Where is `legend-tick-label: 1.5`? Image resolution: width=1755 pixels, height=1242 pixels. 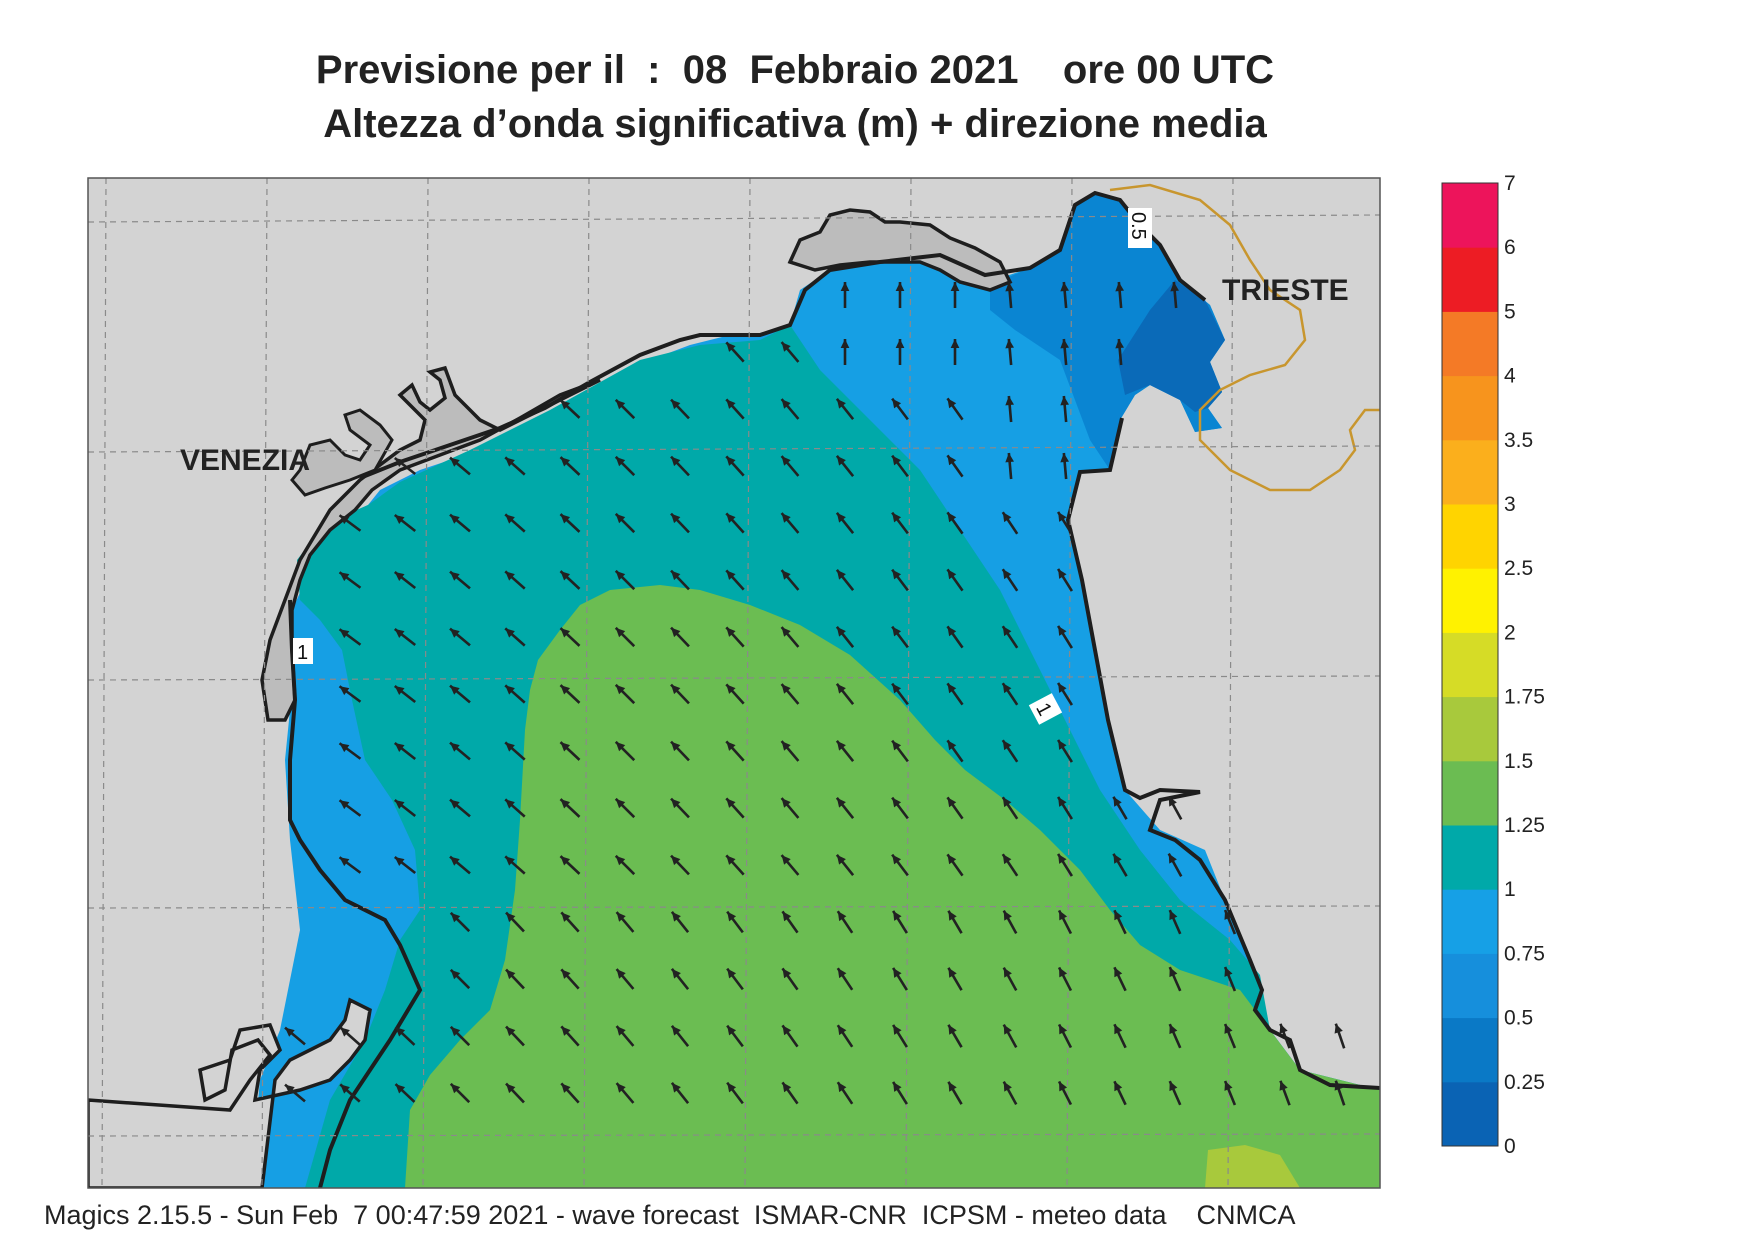
legend-tick-label: 1.5 is located at coordinates (1518, 761).